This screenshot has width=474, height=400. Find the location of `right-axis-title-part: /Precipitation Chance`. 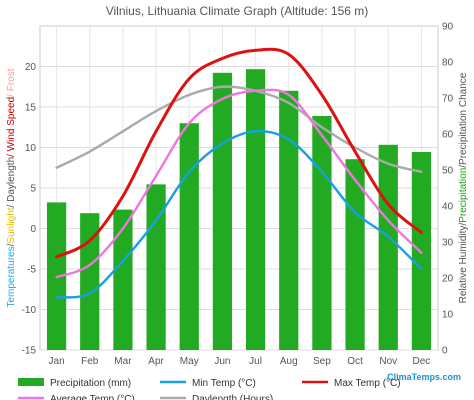

right-axis-title-part: /Precipitation Chance is located at coordinates (463, 119).